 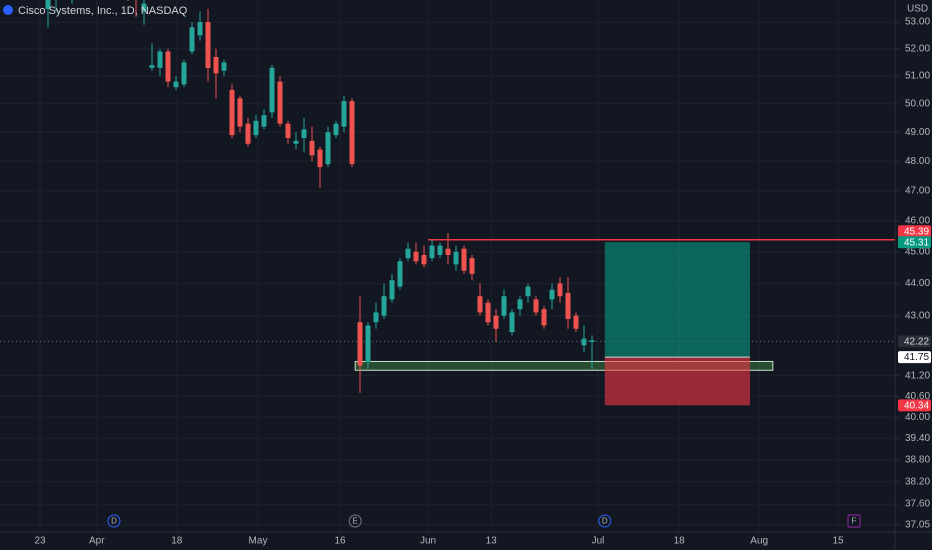 I want to click on price-tag-label: 45.31, so click(x=916, y=242).